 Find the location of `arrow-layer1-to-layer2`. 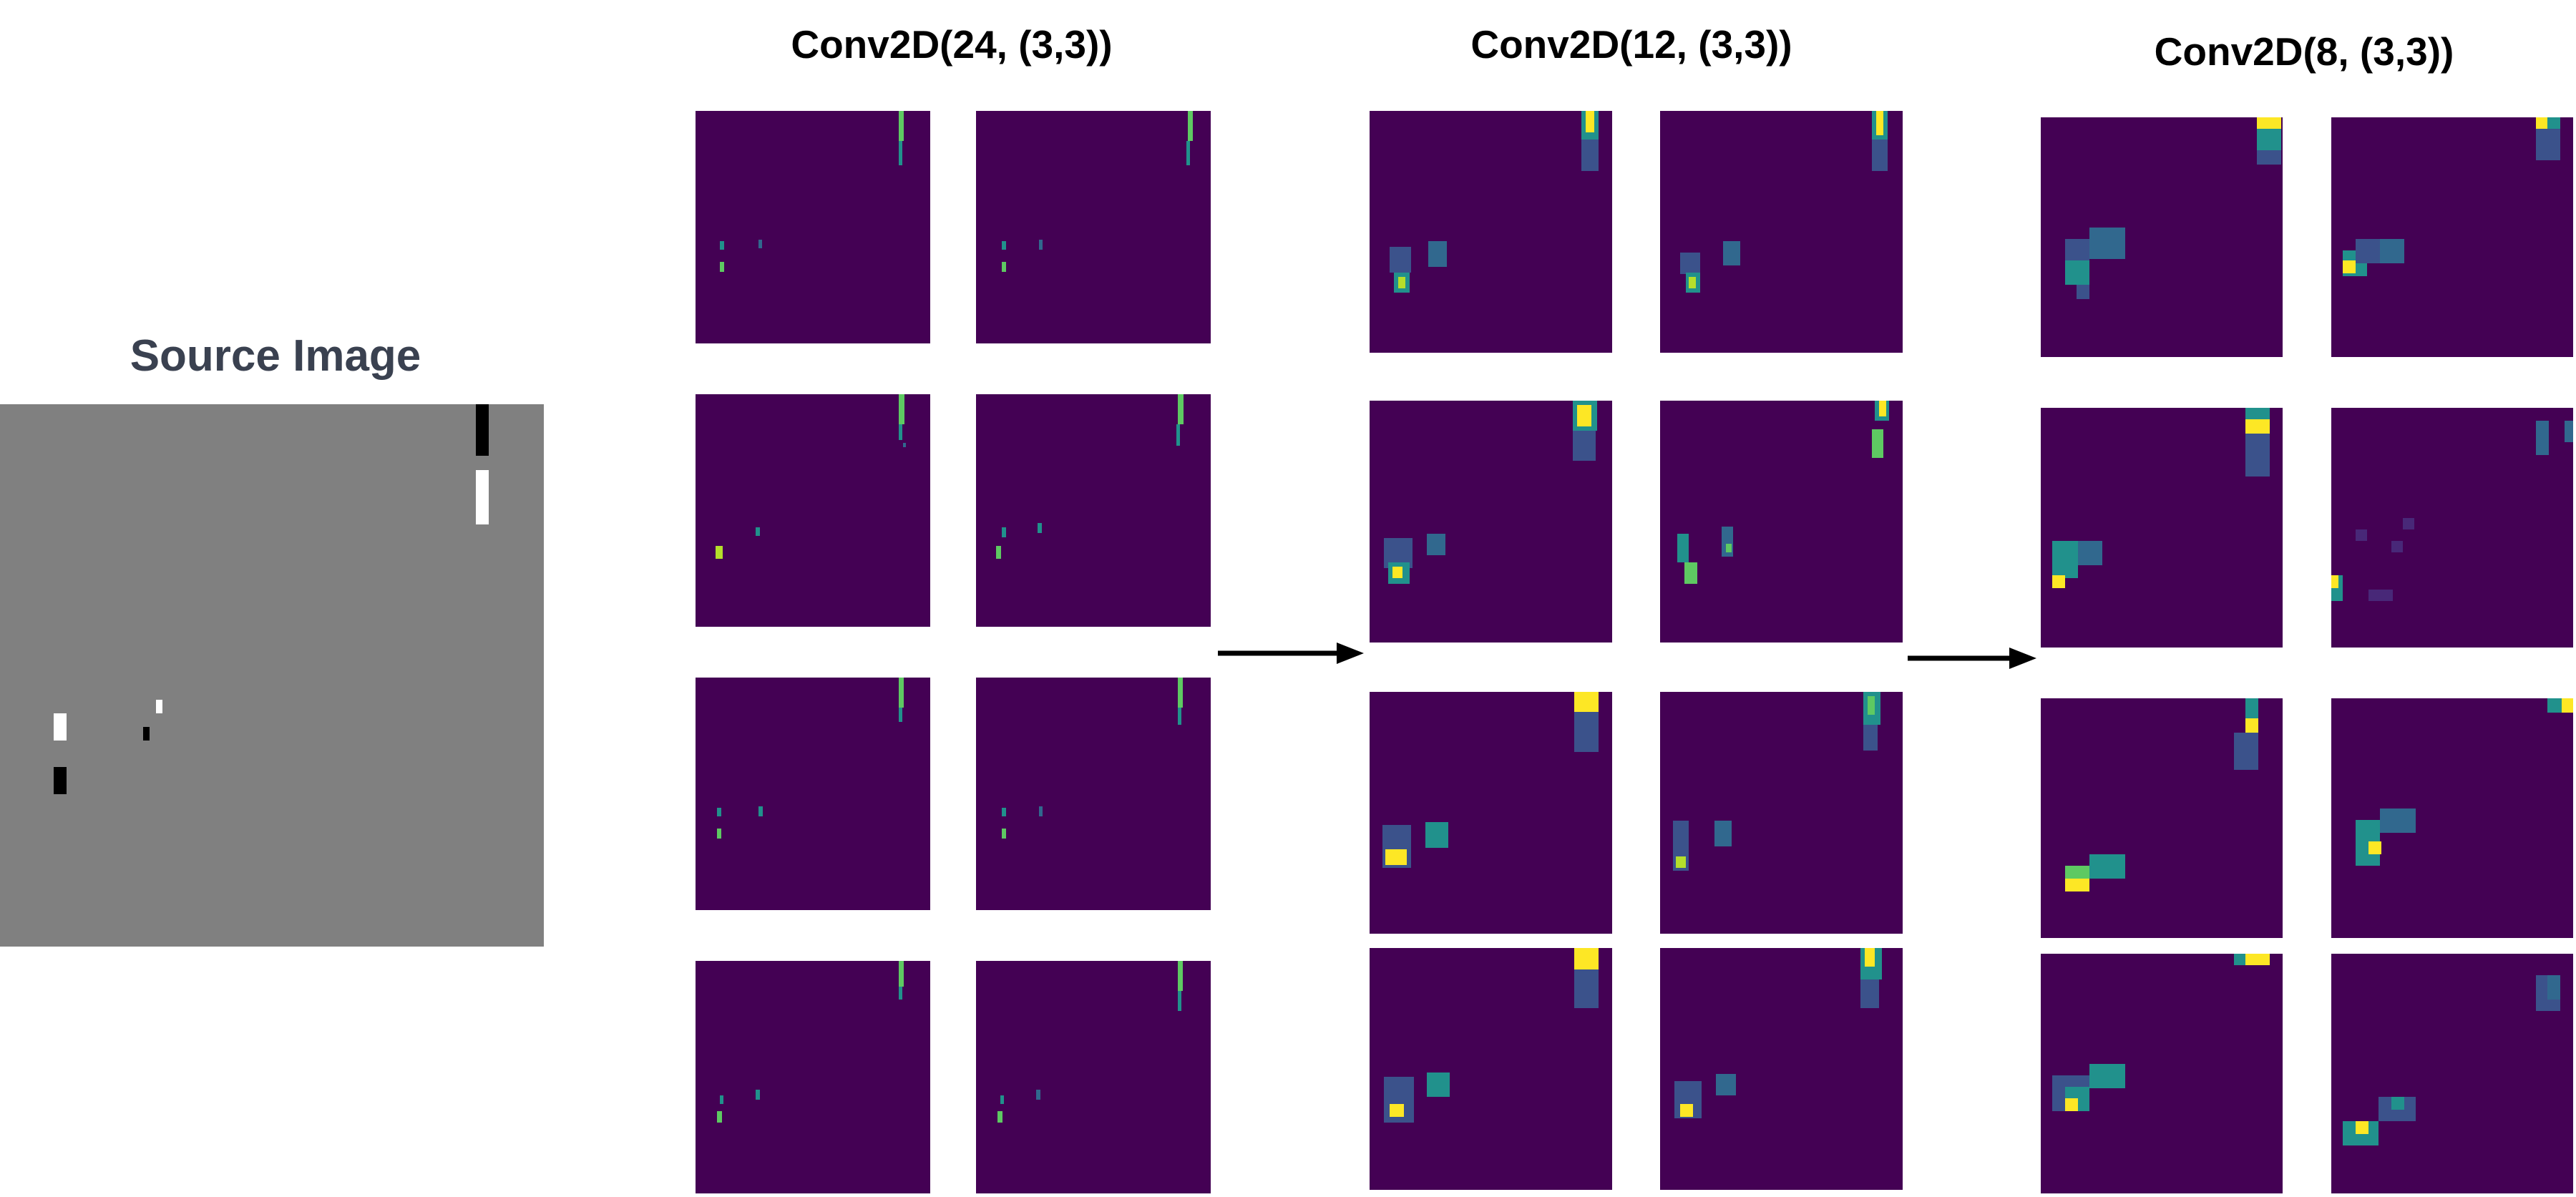

arrow-layer1-to-layer2 is located at coordinates (1291, 653).